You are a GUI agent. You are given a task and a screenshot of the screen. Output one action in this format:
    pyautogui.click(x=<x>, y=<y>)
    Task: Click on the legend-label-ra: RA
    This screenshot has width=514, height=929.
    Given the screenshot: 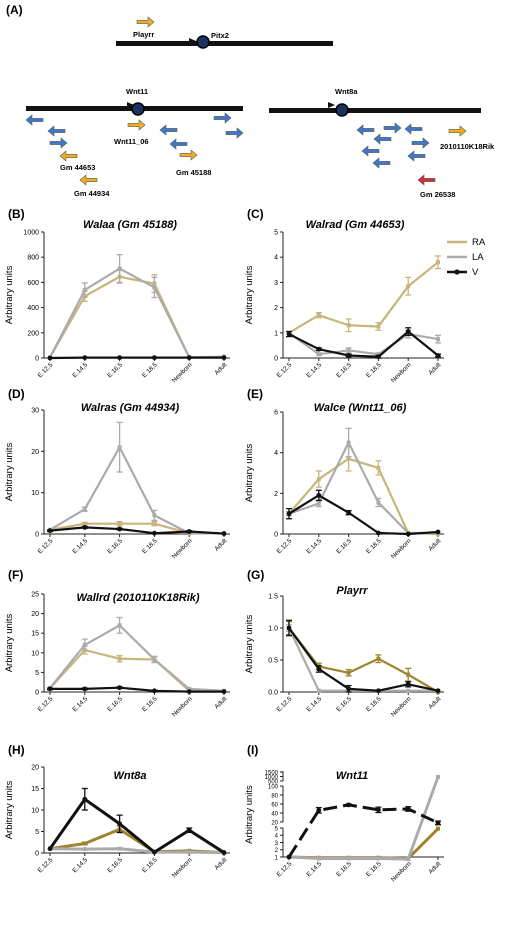 What is the action you would take?
    pyautogui.click(x=479, y=242)
    